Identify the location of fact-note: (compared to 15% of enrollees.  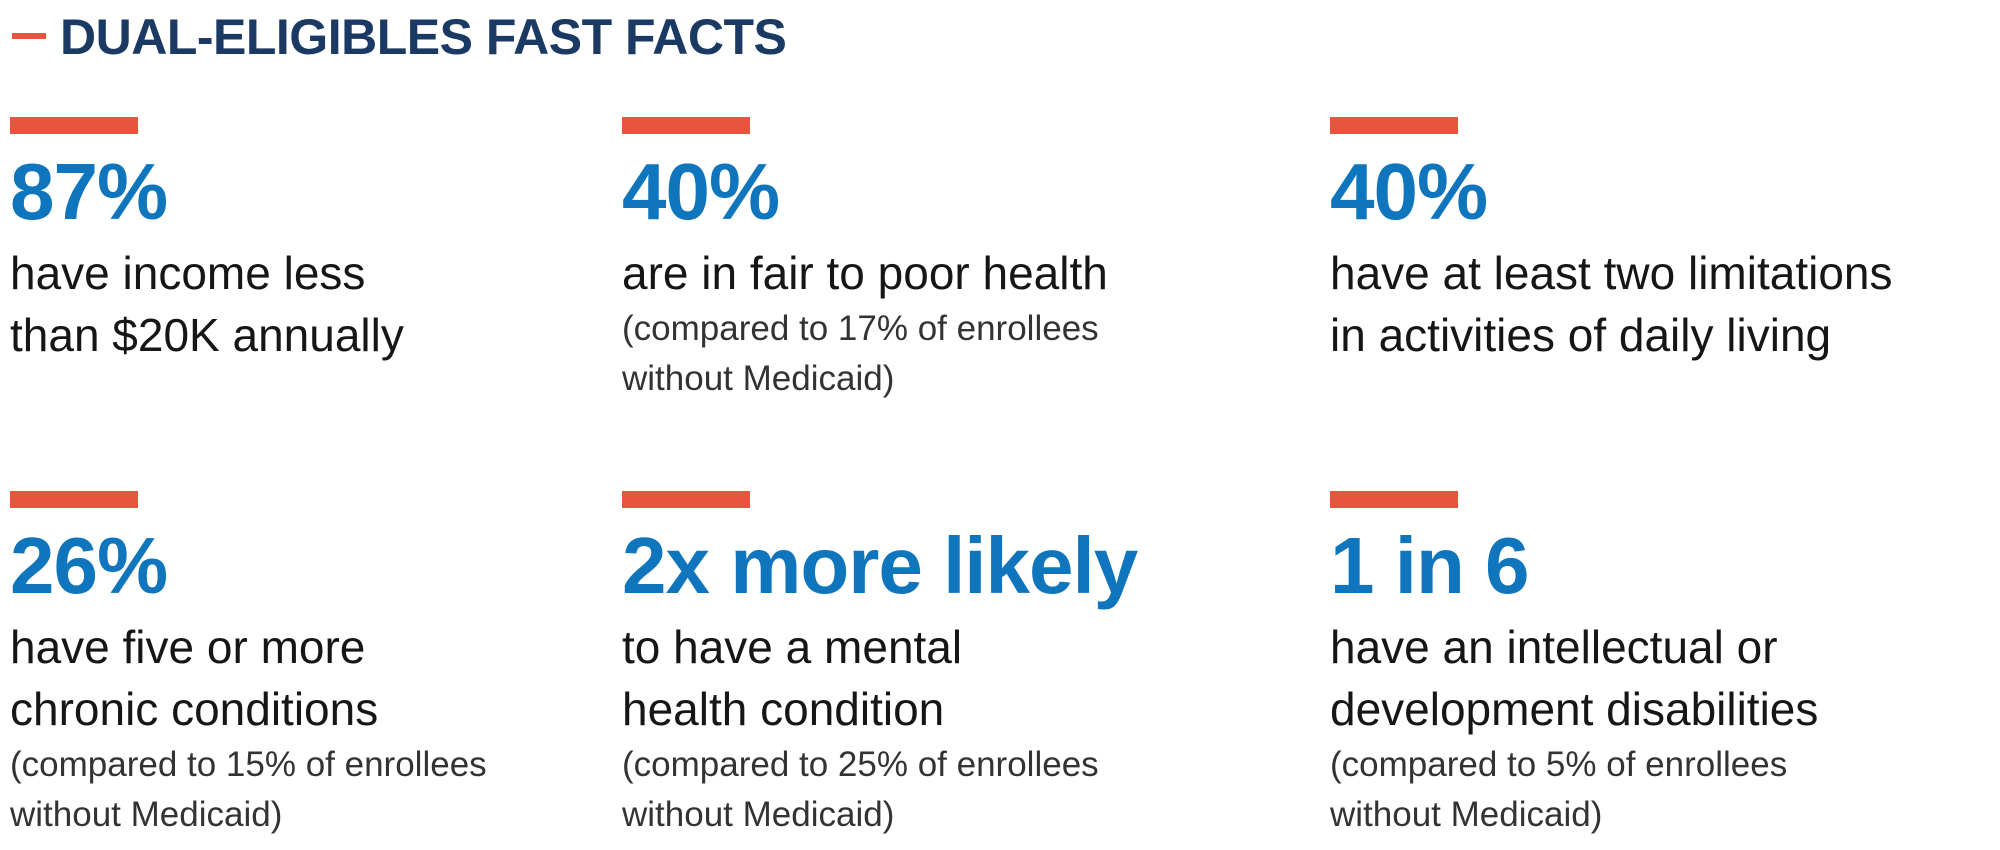
(248, 764).